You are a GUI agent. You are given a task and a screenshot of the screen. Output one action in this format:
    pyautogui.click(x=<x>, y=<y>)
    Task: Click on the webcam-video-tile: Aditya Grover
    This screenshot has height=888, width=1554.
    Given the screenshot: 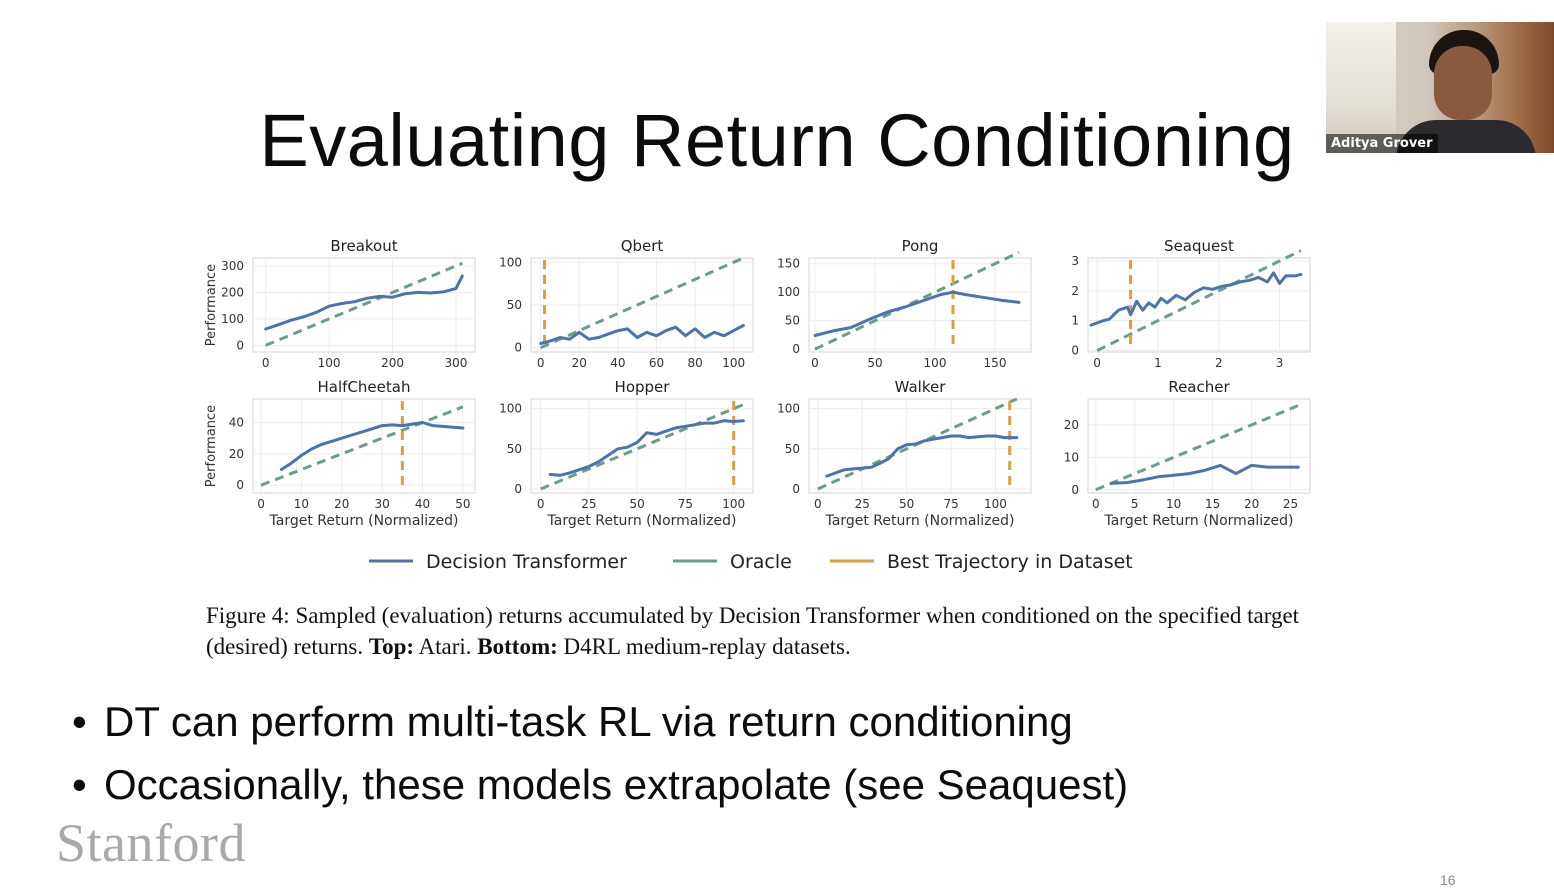 What is the action you would take?
    pyautogui.click(x=1440, y=87)
    